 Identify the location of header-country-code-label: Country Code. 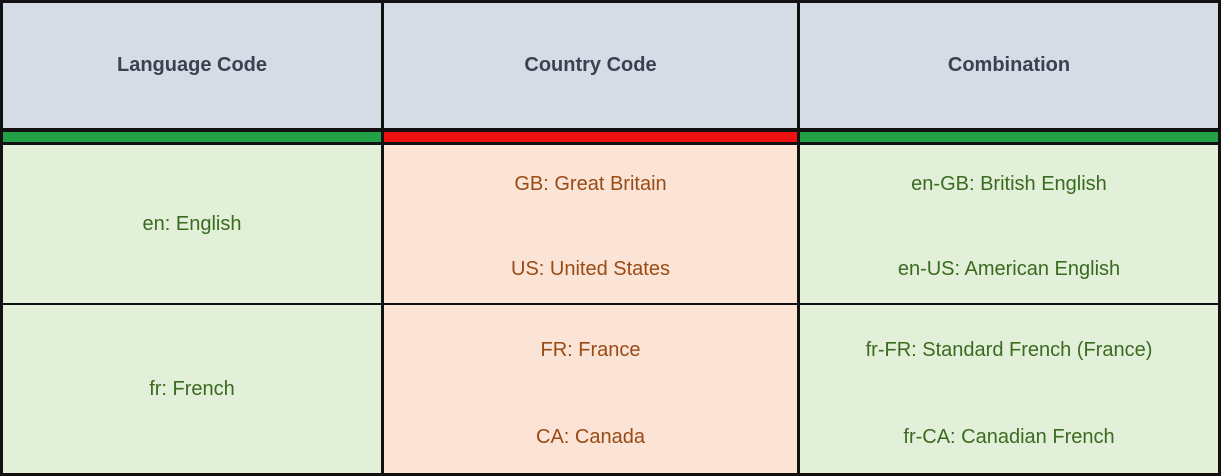
(590, 65).